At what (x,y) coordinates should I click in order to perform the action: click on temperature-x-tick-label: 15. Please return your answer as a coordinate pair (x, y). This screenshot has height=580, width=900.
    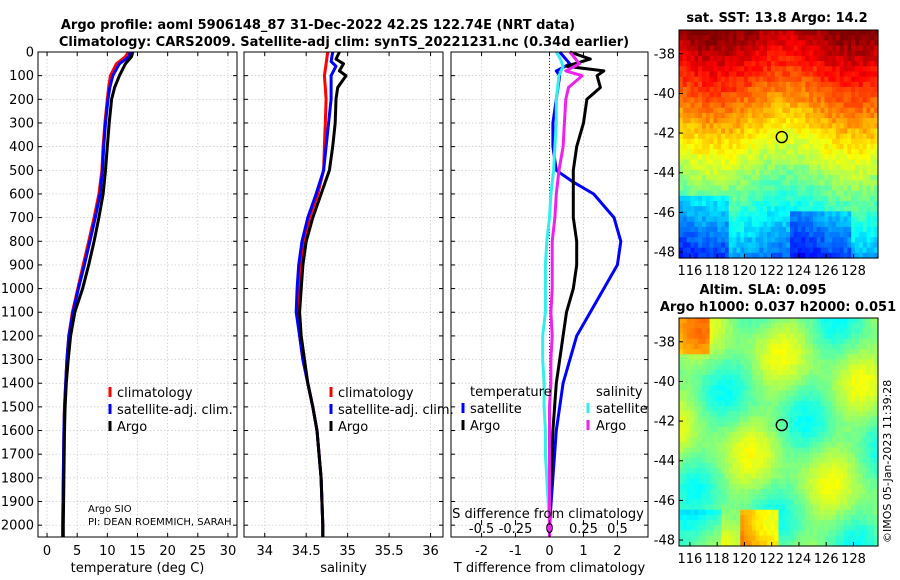
    Looking at the image, I should click on (137, 551).